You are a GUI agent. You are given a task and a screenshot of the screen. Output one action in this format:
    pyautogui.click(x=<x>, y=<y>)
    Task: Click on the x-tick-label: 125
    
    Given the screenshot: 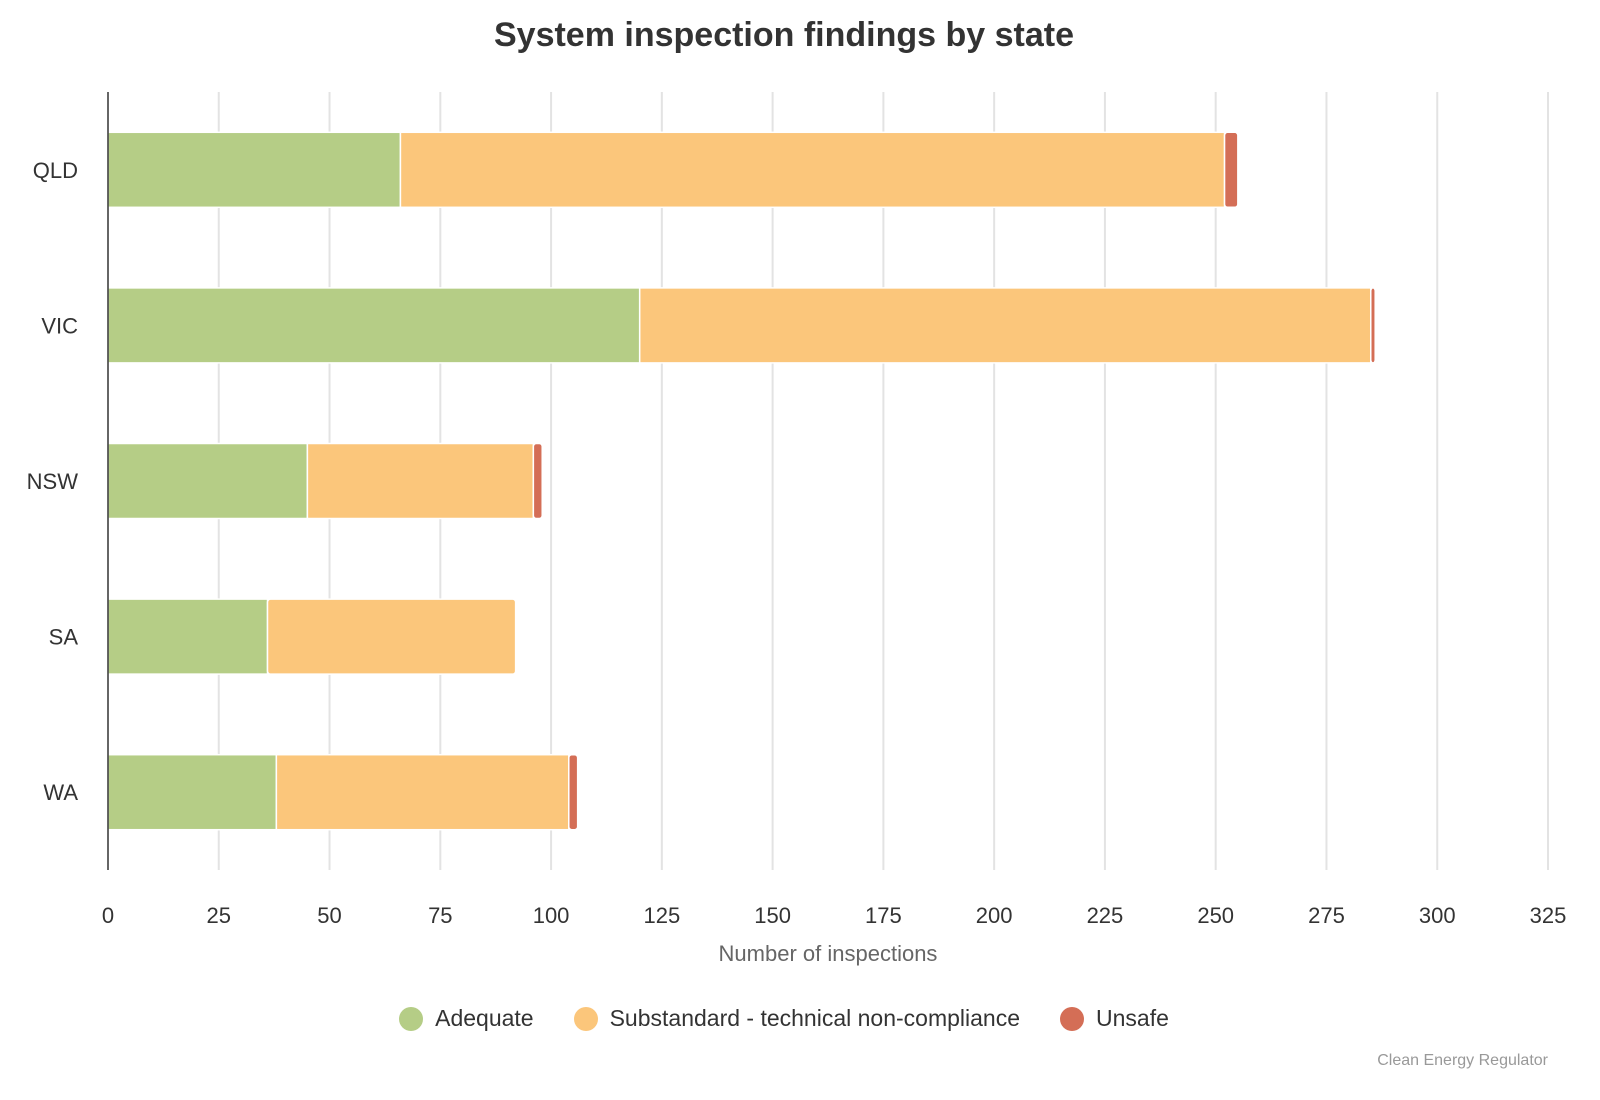 What is the action you would take?
    pyautogui.click(x=661, y=915)
    